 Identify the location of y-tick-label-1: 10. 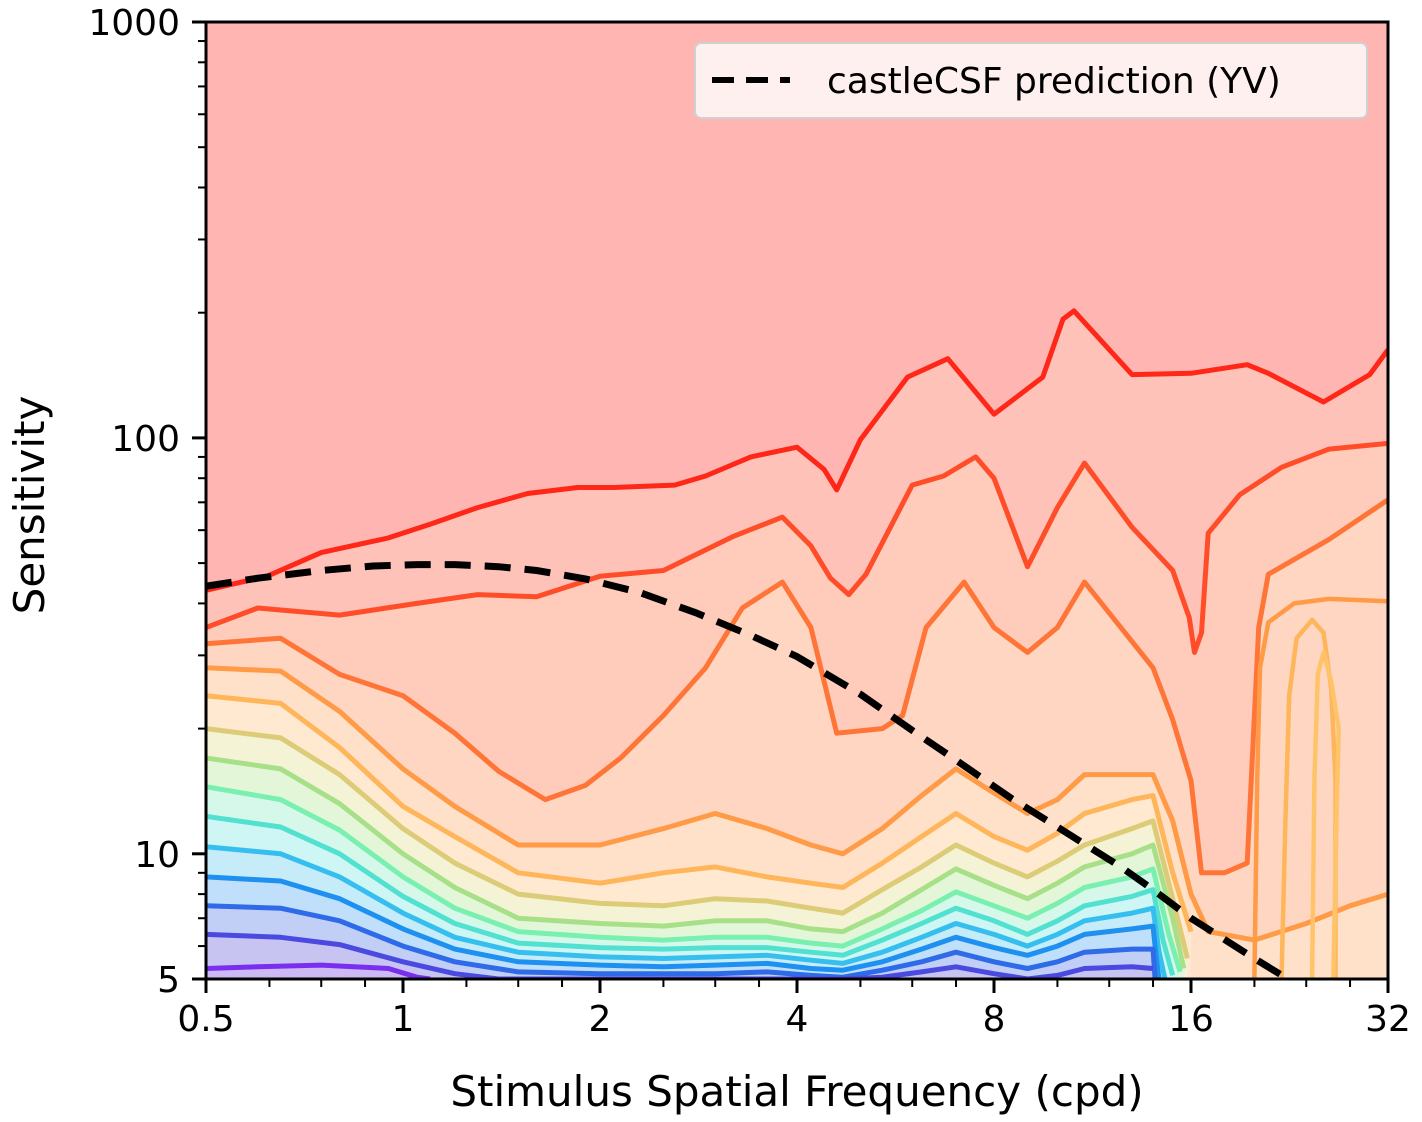
(157, 855).